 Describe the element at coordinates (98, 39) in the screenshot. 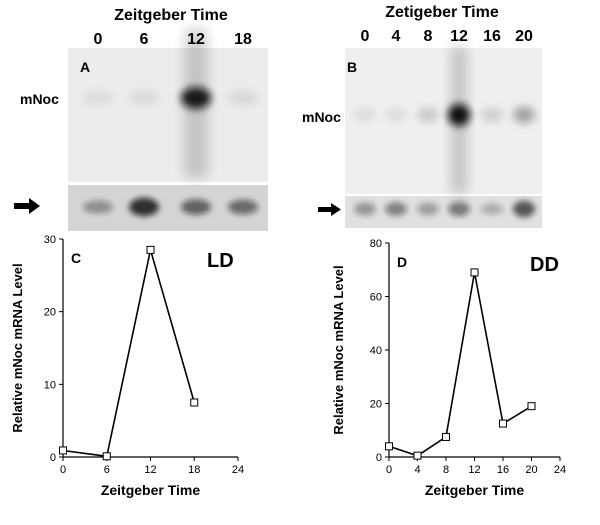

I see `panel-a-lane-label: 0` at that location.